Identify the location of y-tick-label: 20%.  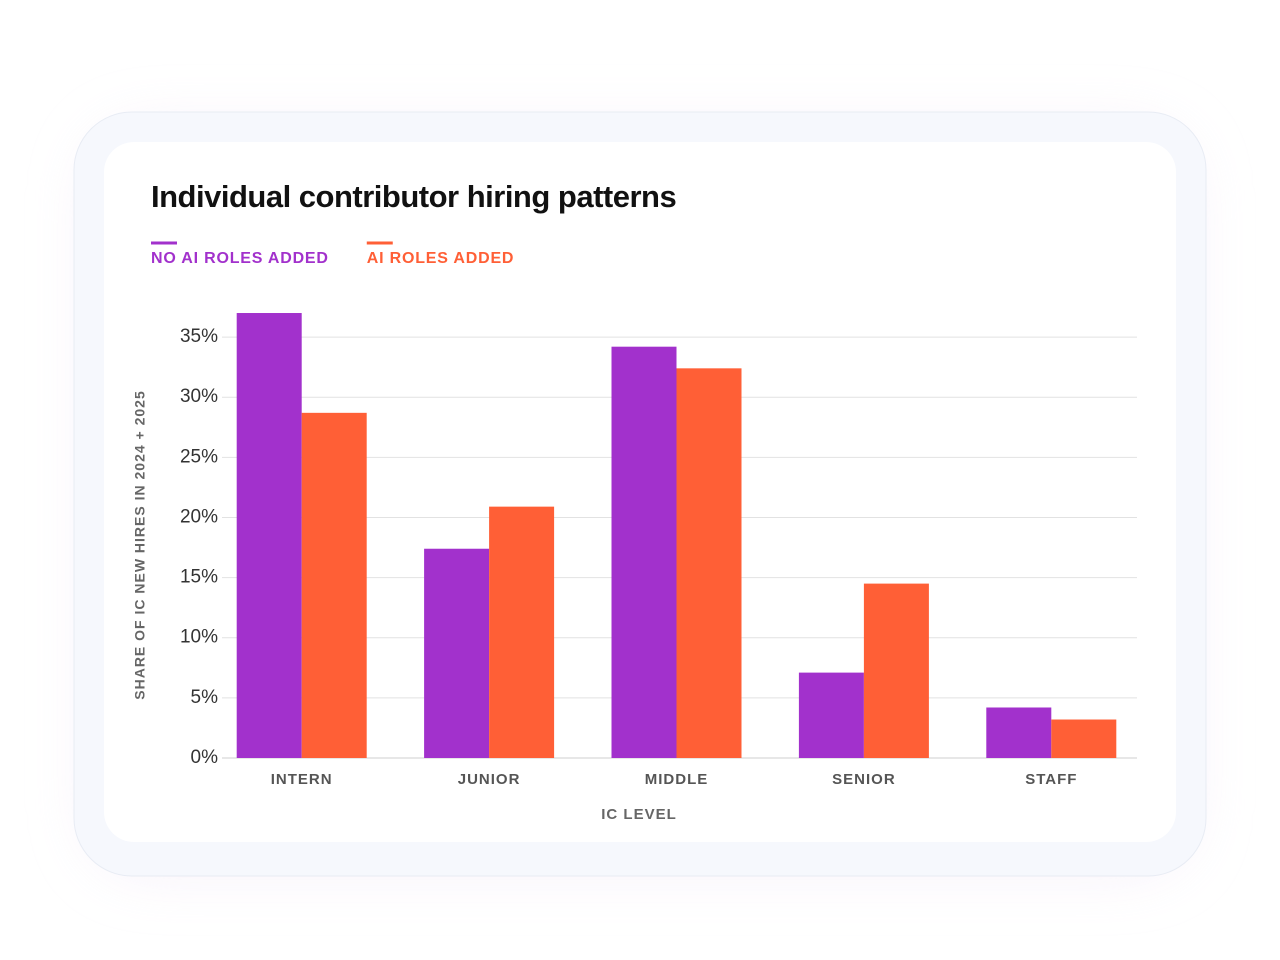
(199, 516).